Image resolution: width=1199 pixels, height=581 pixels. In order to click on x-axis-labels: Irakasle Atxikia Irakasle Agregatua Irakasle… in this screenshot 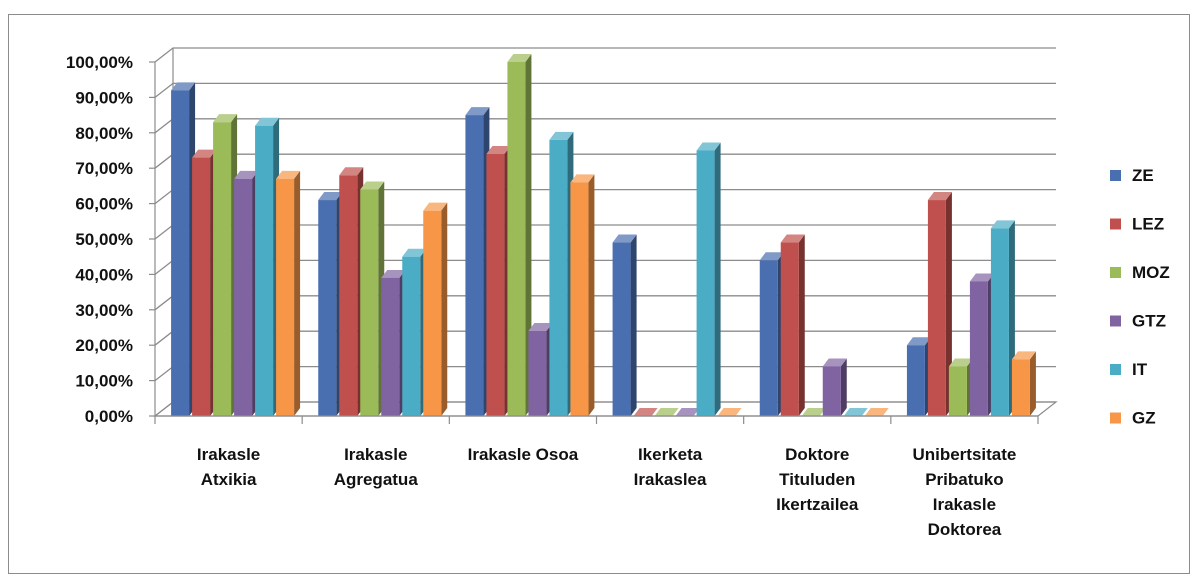, I will do `click(606, 492)`.